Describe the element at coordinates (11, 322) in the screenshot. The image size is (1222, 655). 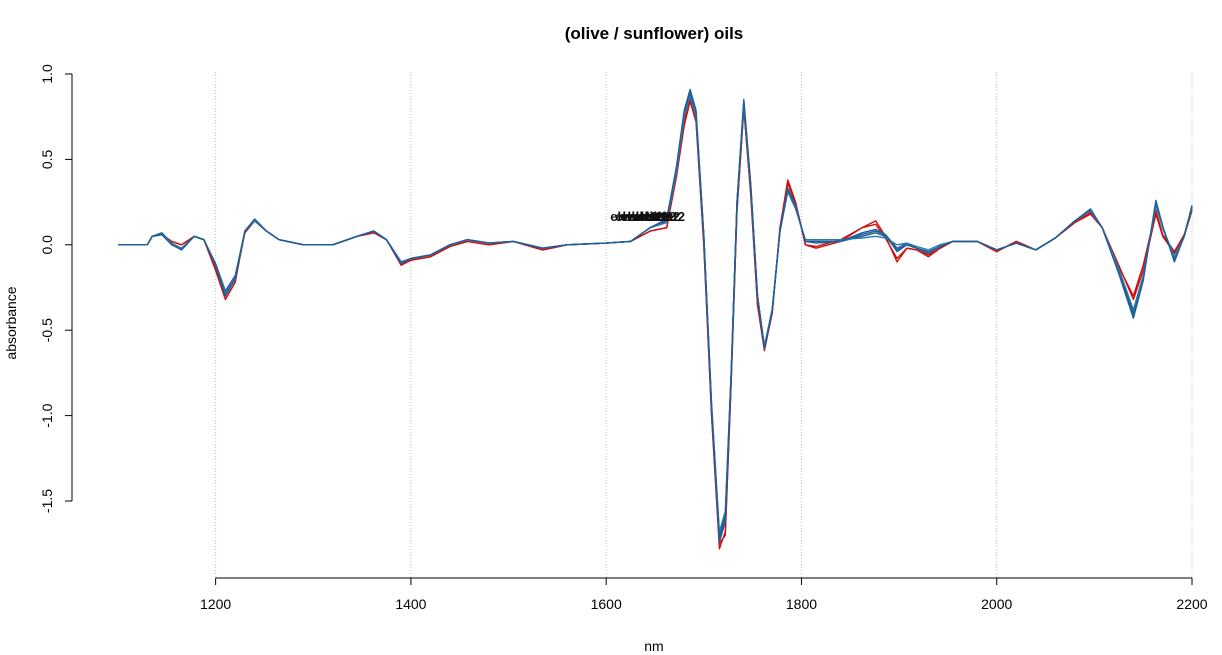
I see `y-axis-label: absorbance` at that location.